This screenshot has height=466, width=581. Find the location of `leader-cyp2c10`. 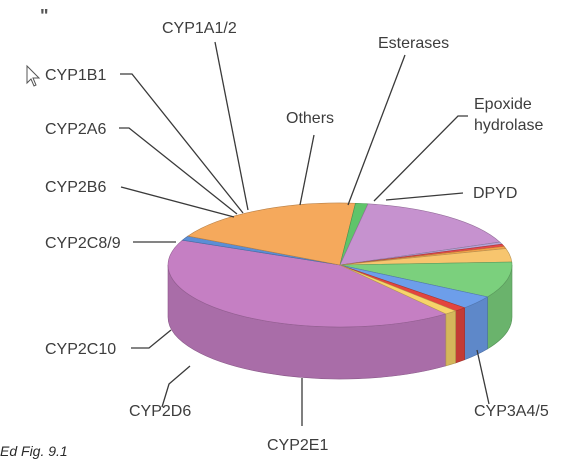

leader-cyp2c10 is located at coordinates (151, 339).